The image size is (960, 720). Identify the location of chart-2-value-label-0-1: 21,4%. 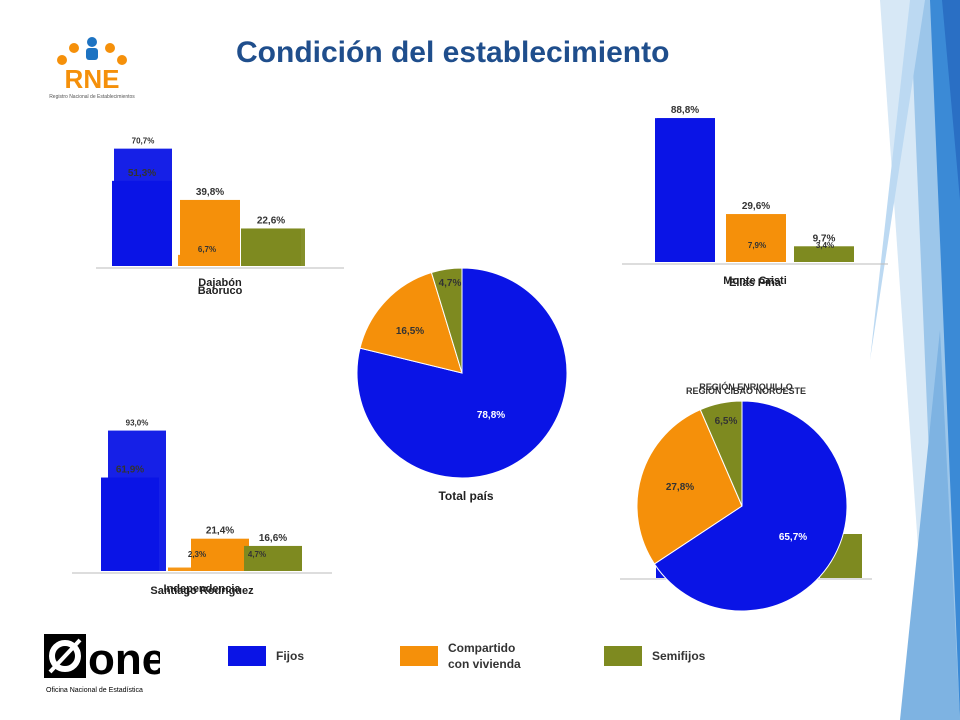
(220, 531).